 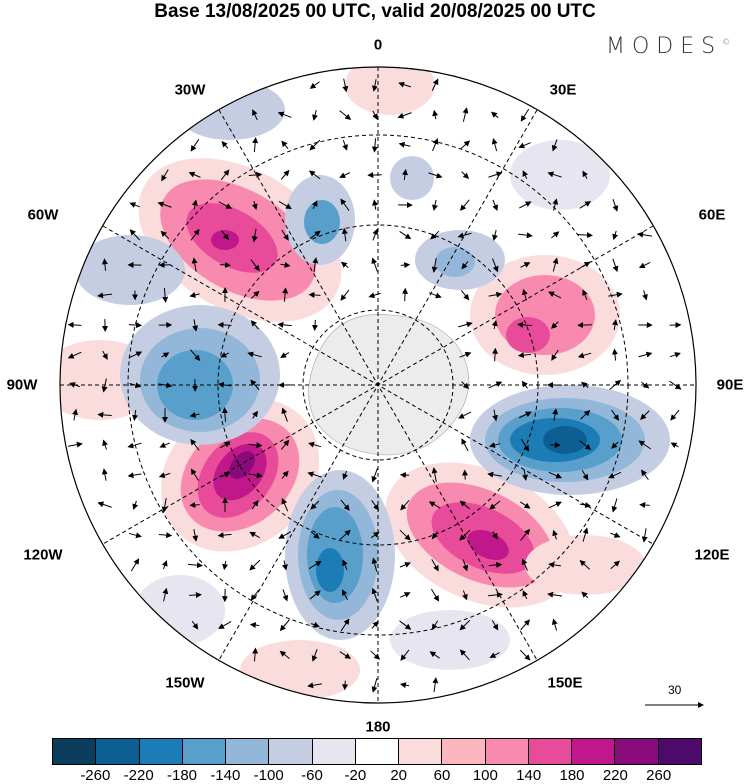 I want to click on colorbar-tick-label: -20, so click(x=355, y=775).